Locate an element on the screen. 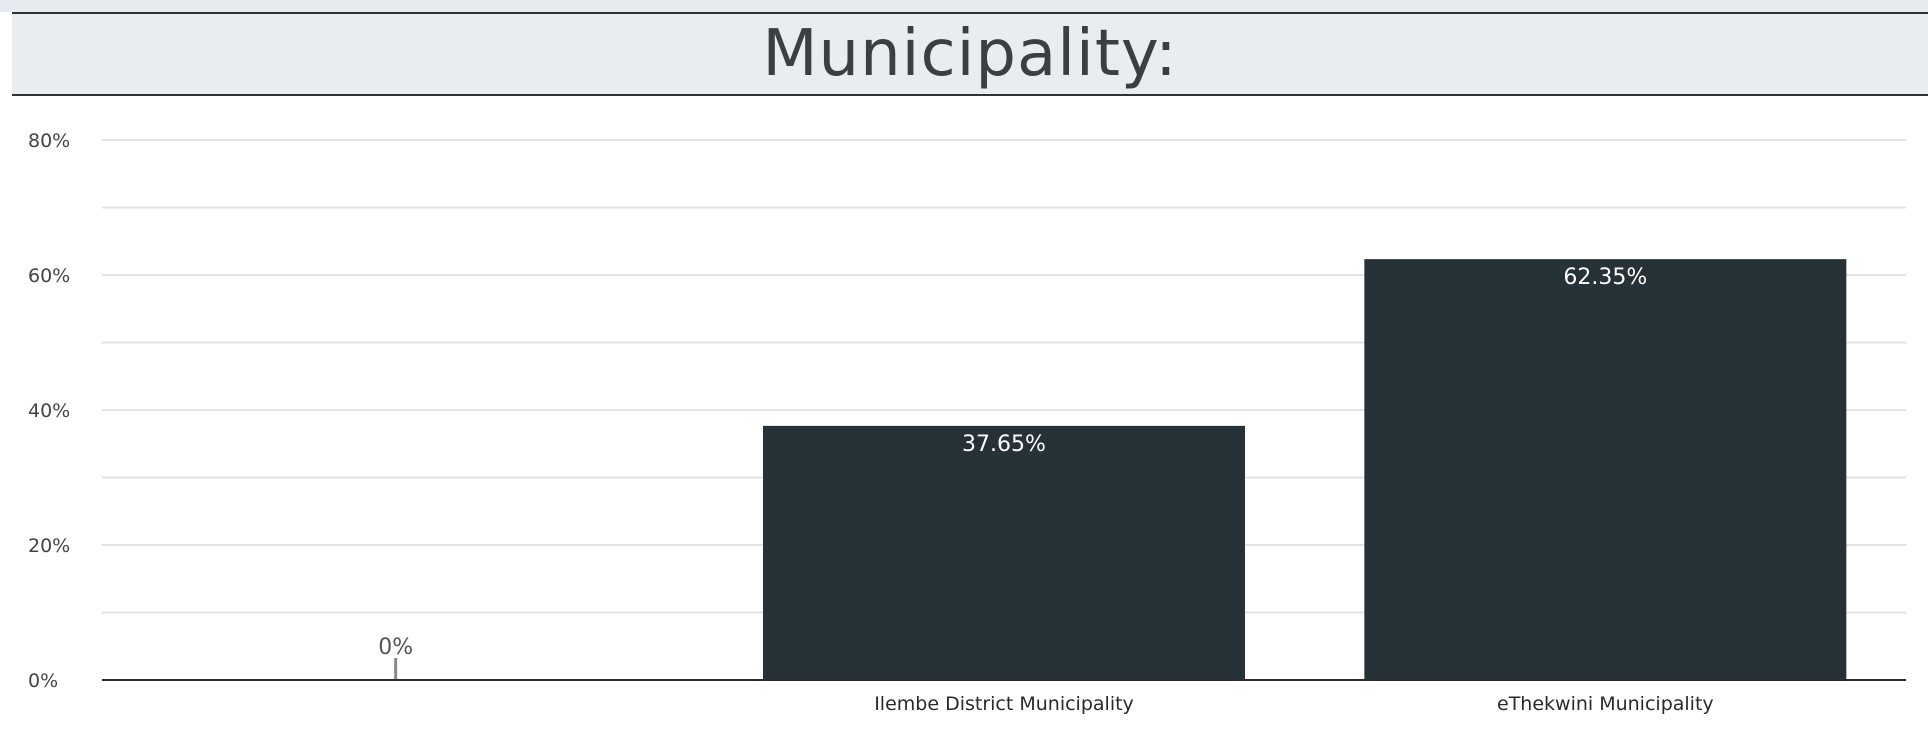 This screenshot has height=735, width=1928. top-rule is located at coordinates (964, 6).